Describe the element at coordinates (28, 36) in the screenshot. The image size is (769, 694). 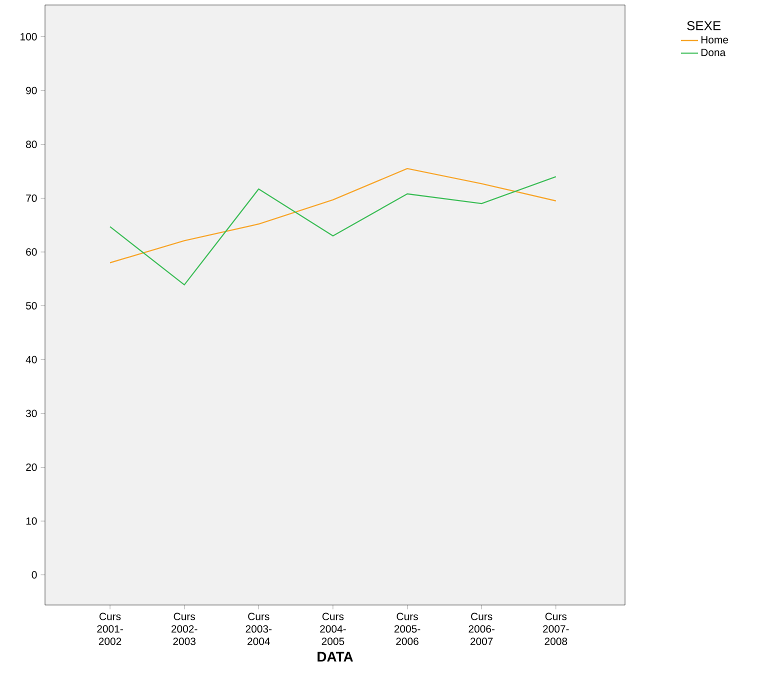
I see `y-tick-label: 100` at that location.